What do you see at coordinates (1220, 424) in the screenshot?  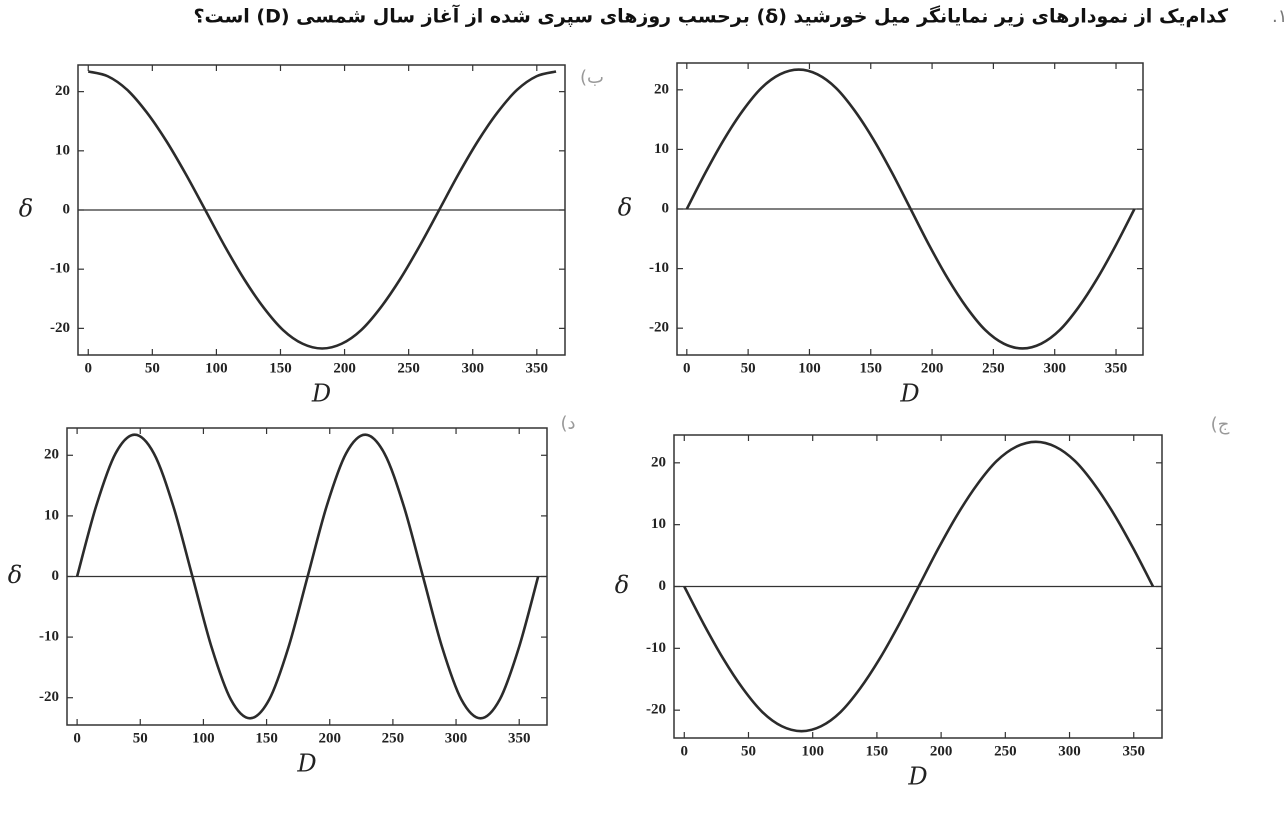 I see `option-label: ج)` at bounding box center [1220, 424].